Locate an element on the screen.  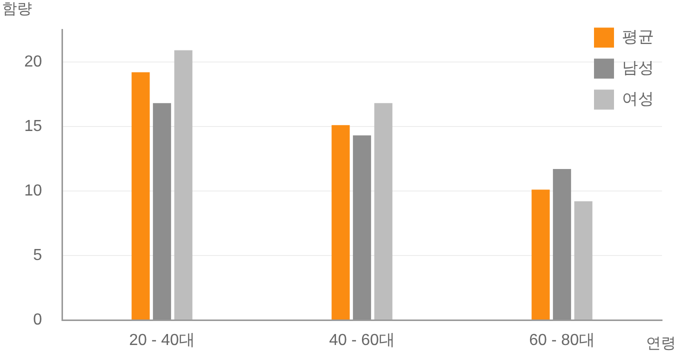
x-axis-title: 연령 is located at coordinates (661, 343).